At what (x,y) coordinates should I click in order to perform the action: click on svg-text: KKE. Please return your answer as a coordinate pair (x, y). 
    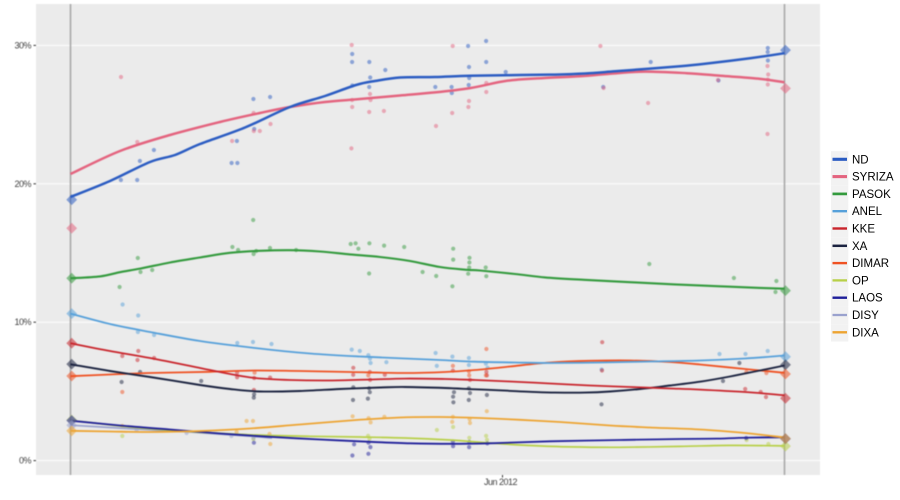
    Looking at the image, I should click on (863, 230).